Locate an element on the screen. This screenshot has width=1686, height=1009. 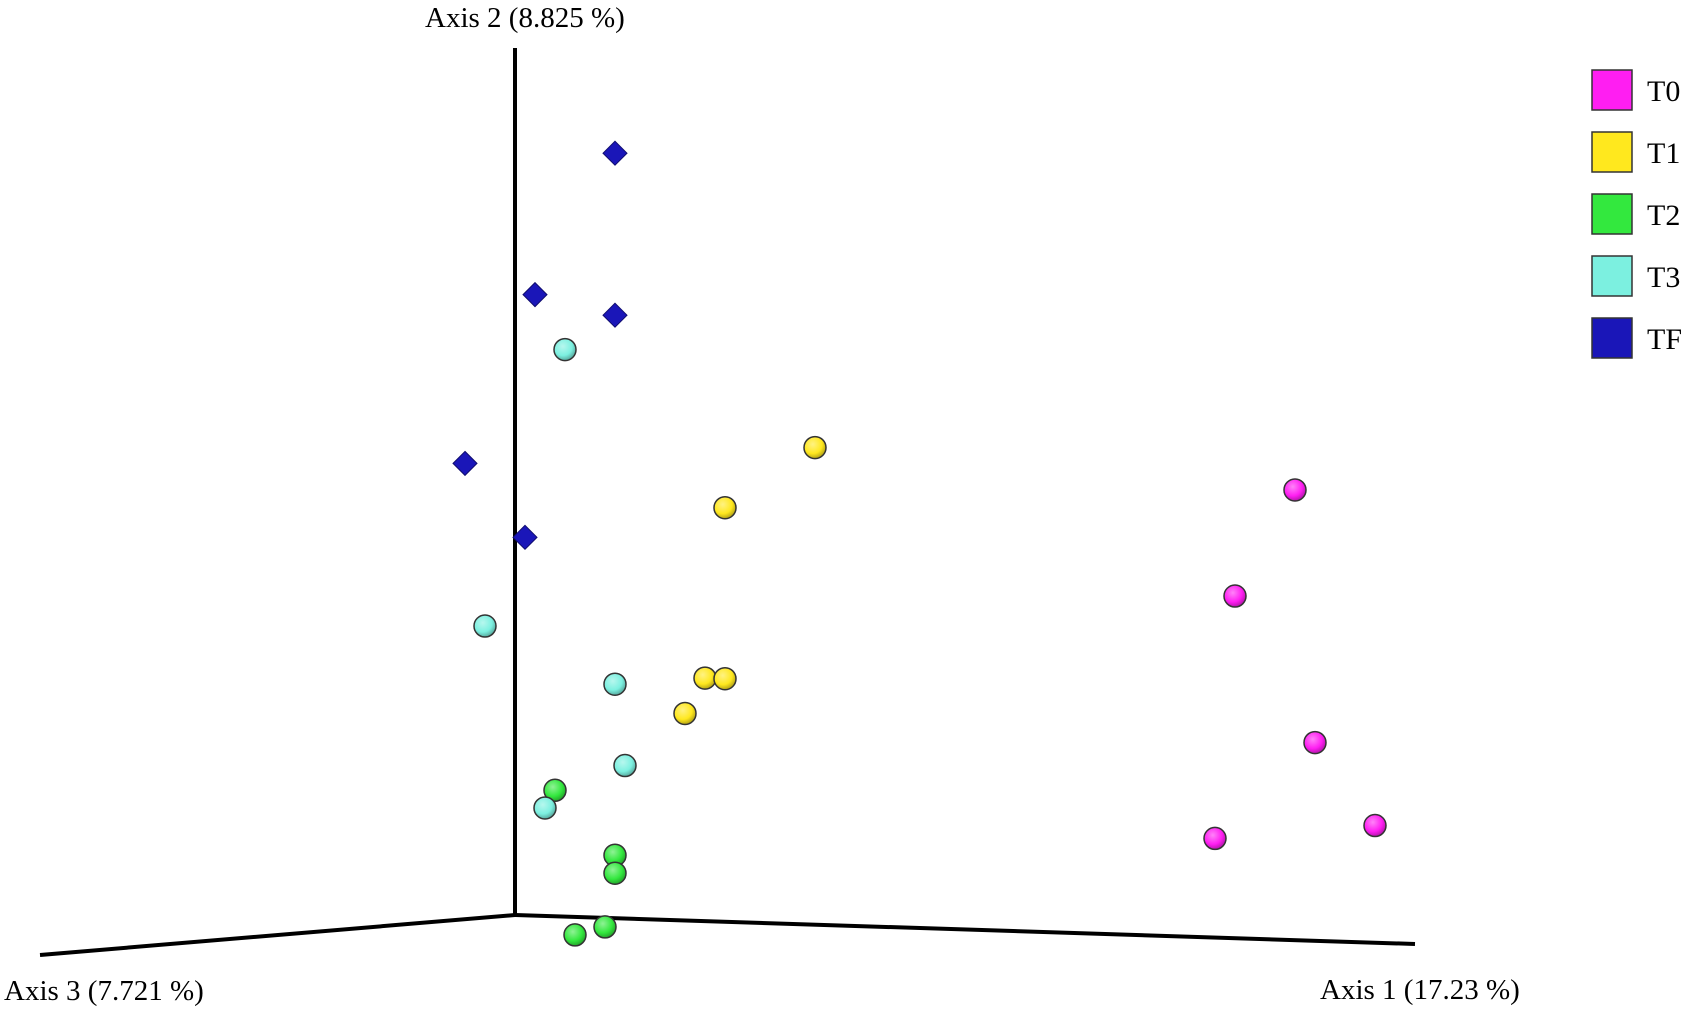
legend-swatch-t0 is located at coordinates (1612, 90).